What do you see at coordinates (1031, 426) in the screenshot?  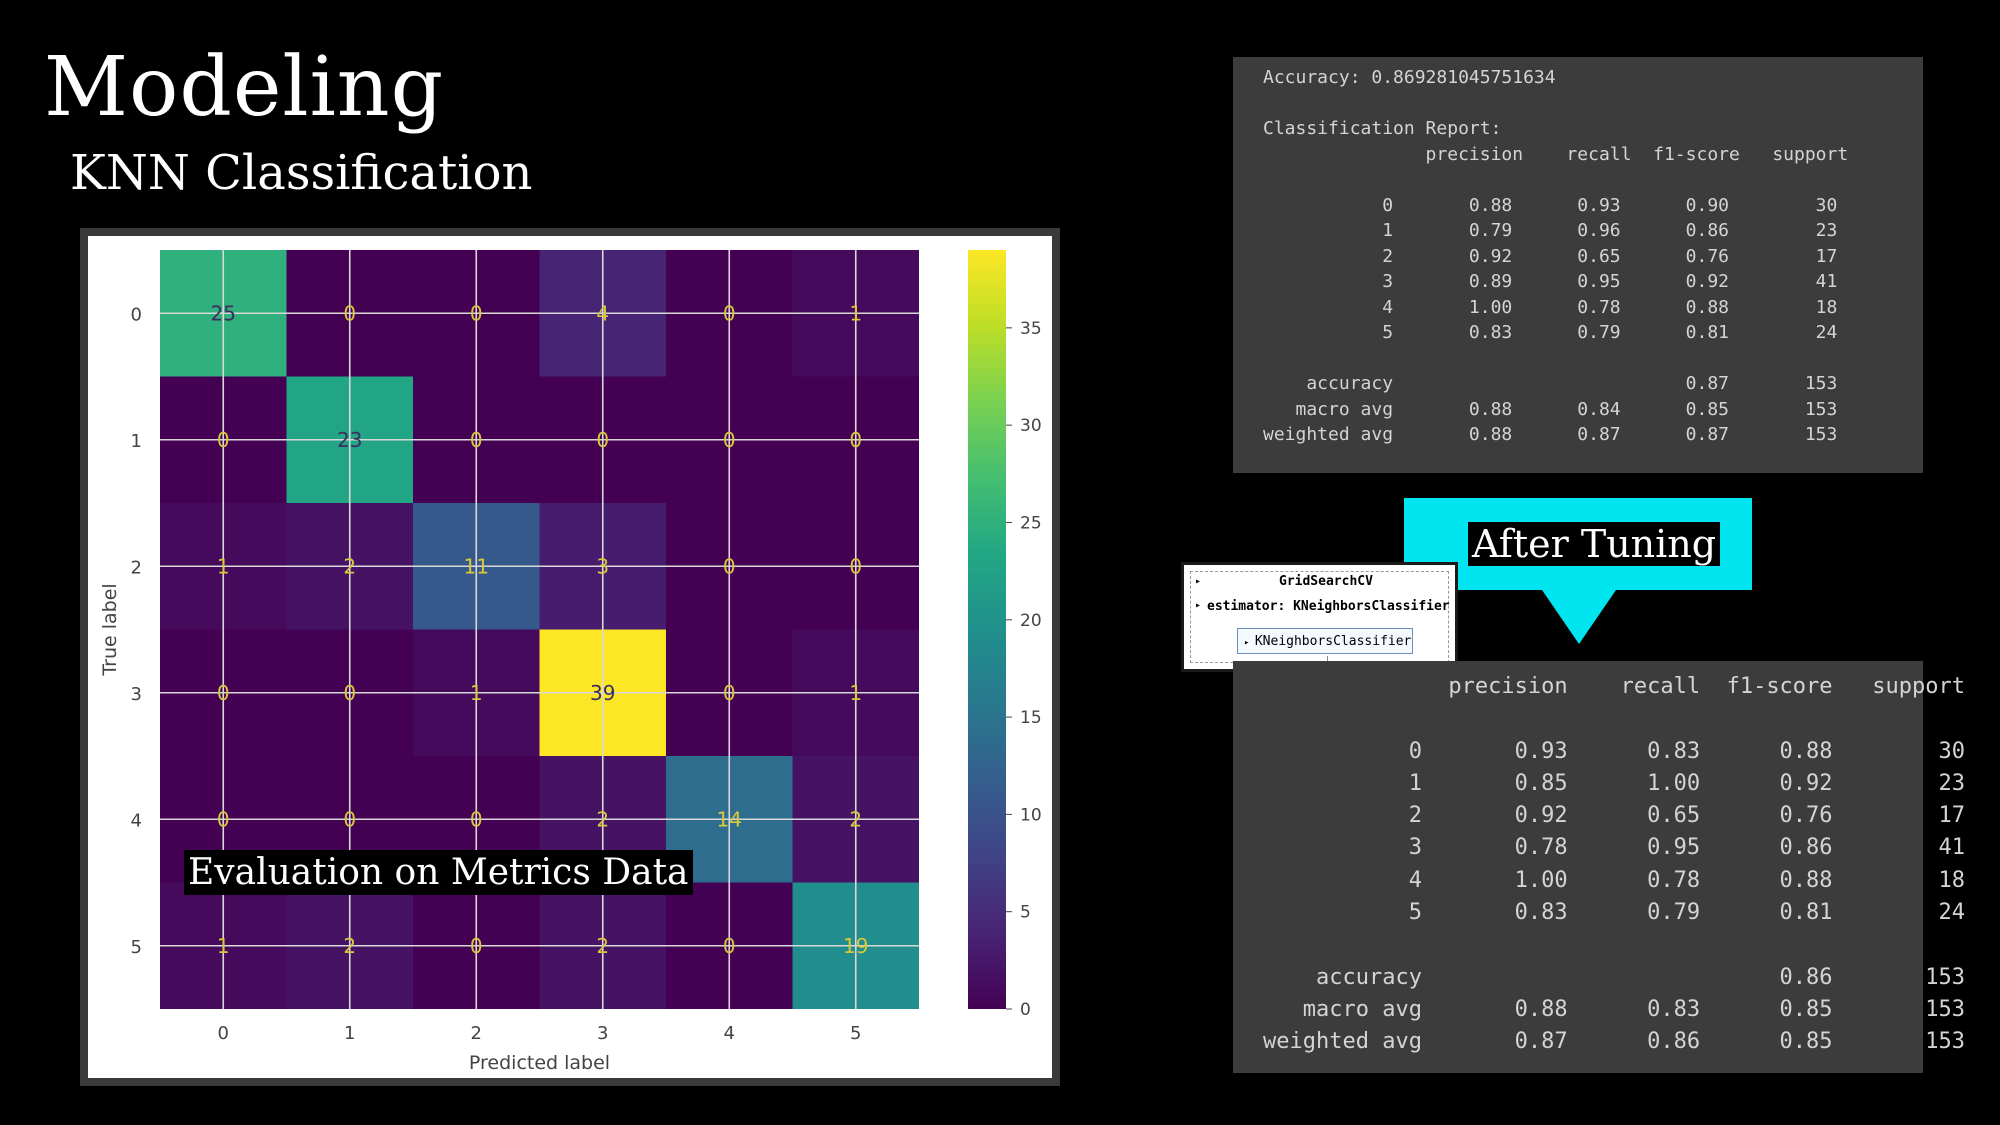 I see `colorbar-tick-label: 30` at bounding box center [1031, 426].